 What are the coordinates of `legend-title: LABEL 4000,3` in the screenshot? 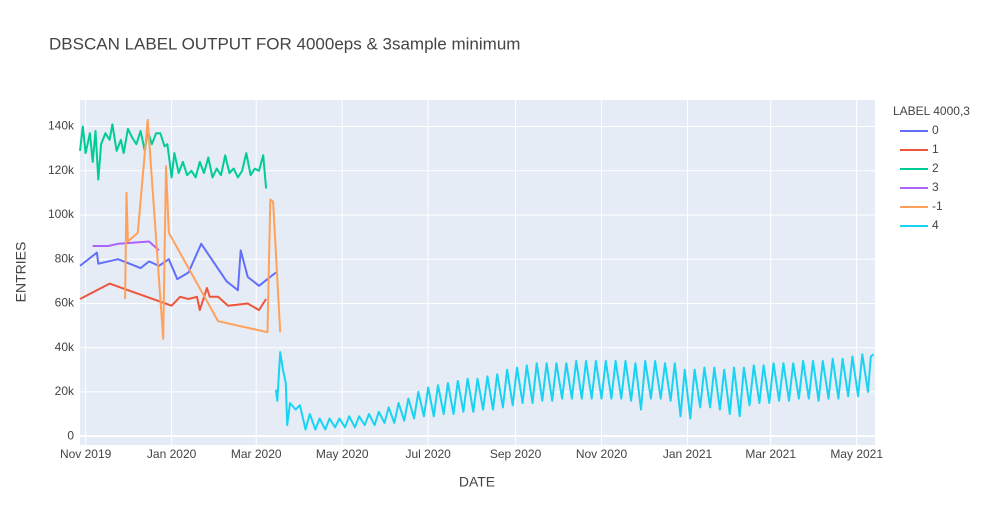 It's located at (931, 111).